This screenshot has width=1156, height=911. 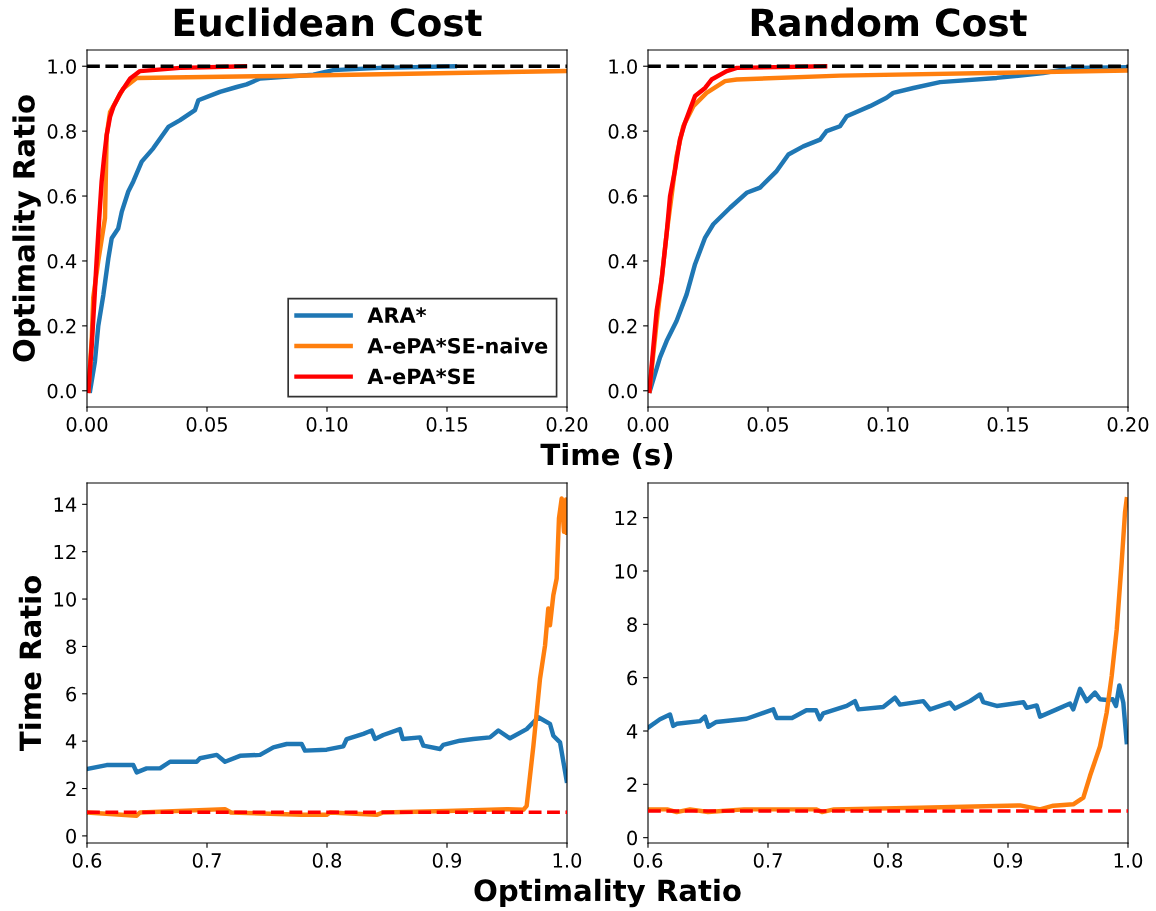 What do you see at coordinates (607, 893) in the screenshot?
I see `x-axis-title: Optimality Ratio` at bounding box center [607, 893].